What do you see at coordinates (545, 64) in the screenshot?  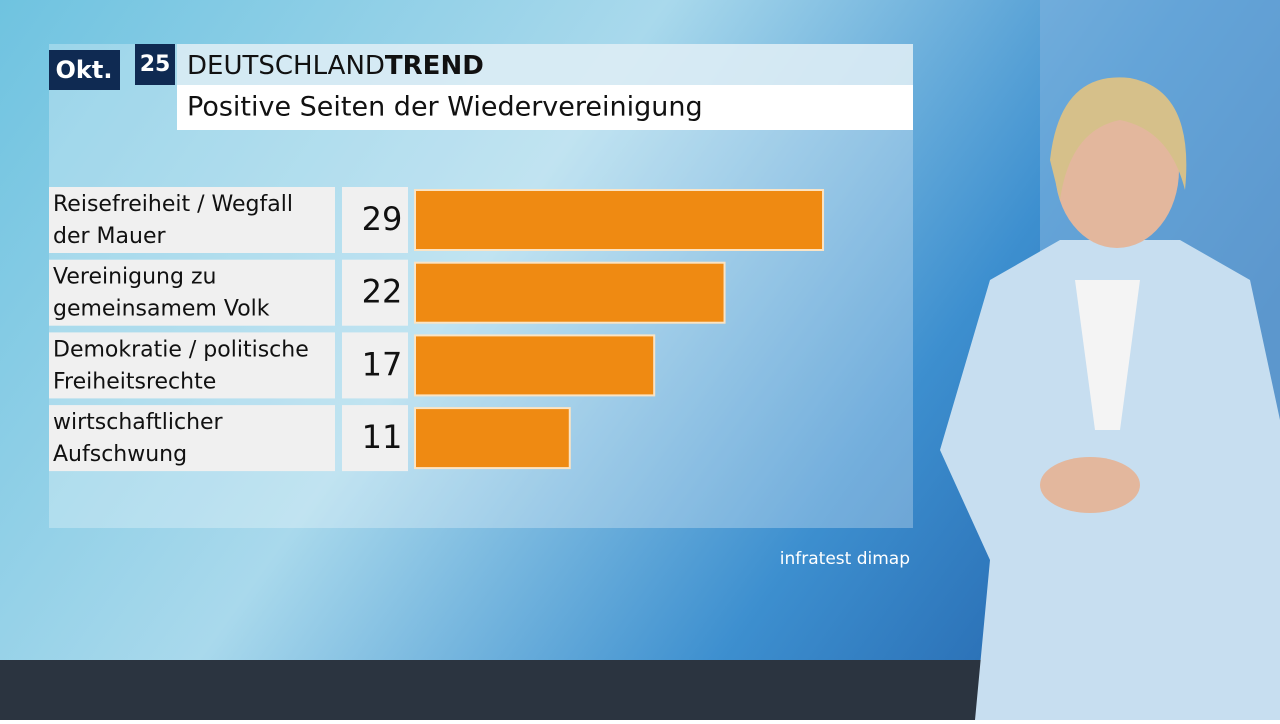 I see `header-bar` at bounding box center [545, 64].